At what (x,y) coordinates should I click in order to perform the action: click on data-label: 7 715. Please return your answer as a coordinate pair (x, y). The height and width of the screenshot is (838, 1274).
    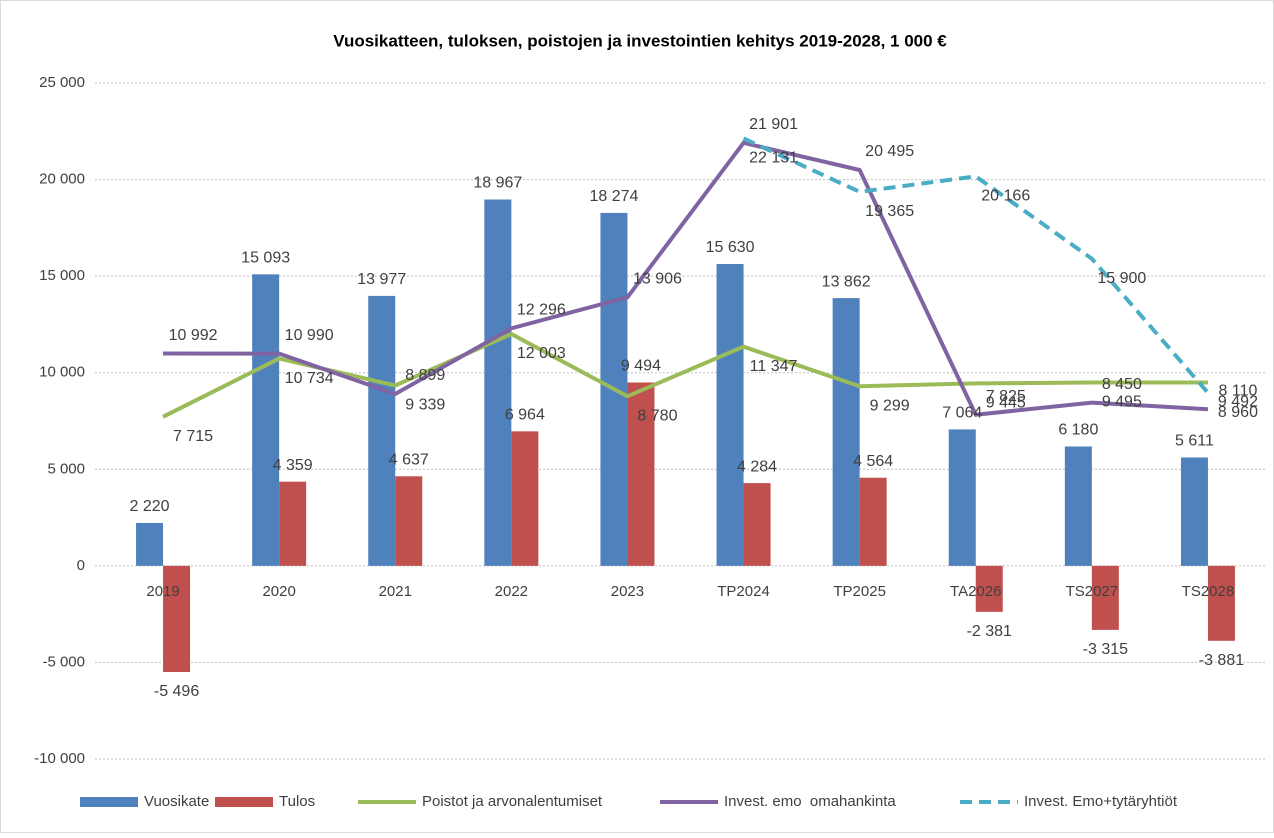
    Looking at the image, I should click on (193, 436).